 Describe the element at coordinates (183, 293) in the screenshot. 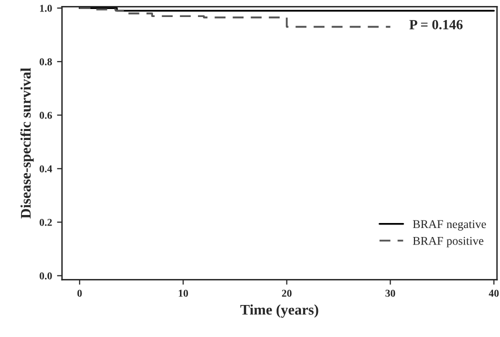

I see `x-tick-label: 10` at that location.